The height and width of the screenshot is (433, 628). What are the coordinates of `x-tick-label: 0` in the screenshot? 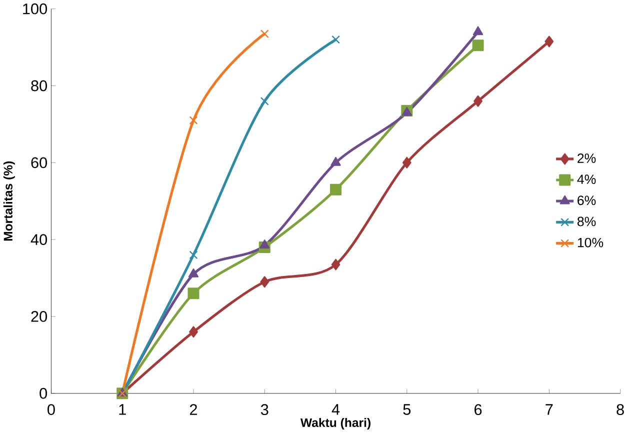 It's located at (51, 410).